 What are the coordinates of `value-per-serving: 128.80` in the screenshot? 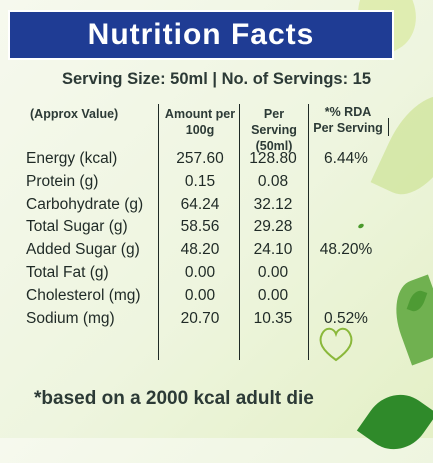 It's located at (273, 158).